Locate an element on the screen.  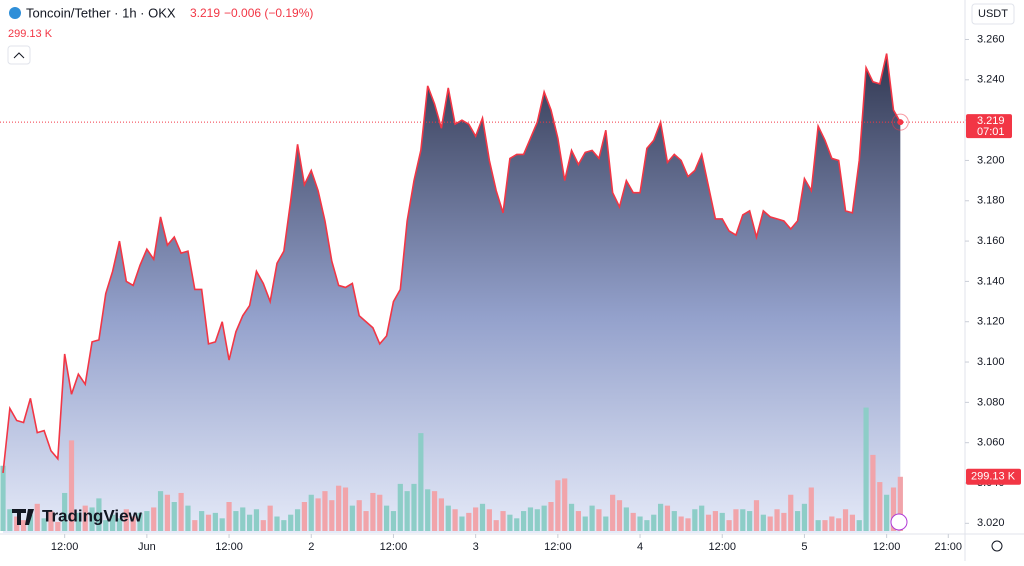
chart-title: Toncoin/Tether · 1h · OKX is located at coordinates (101, 12).